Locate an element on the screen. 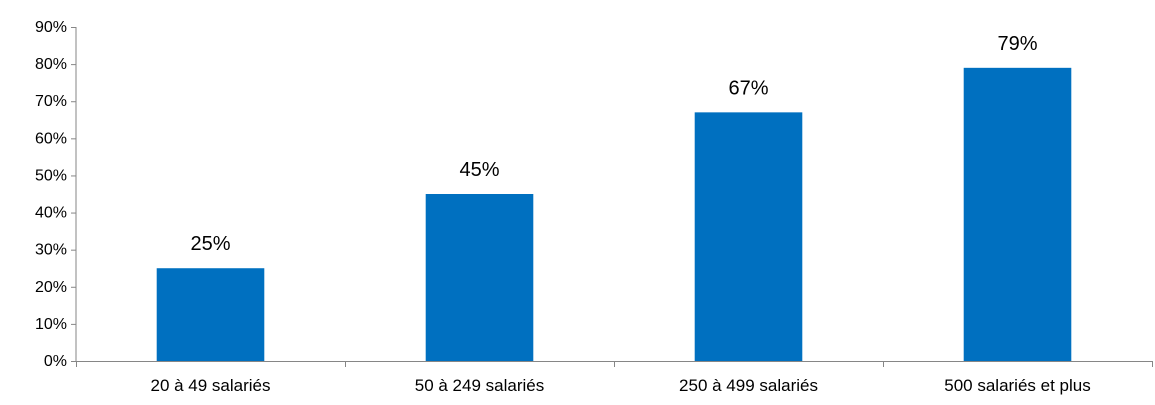  y-tick-label: 30% is located at coordinates (51, 250).